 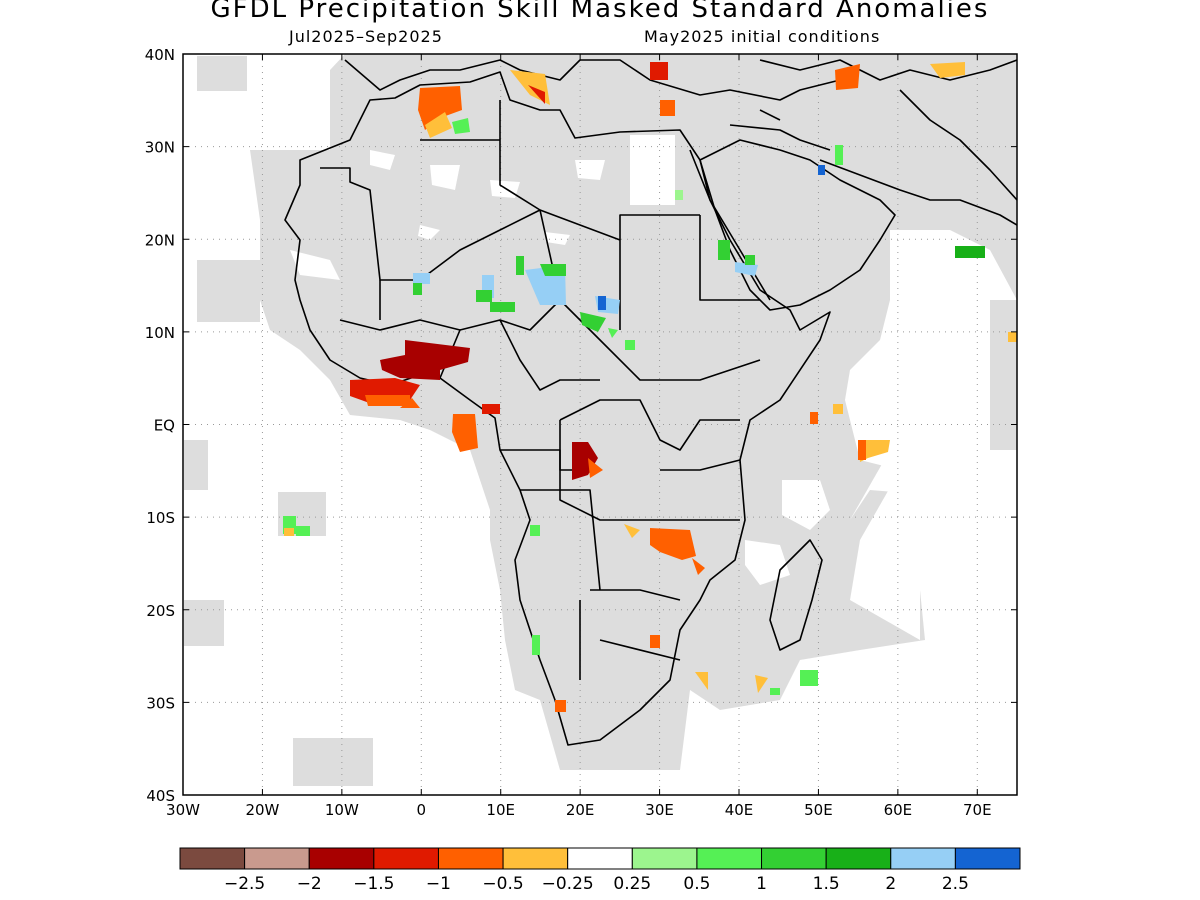 What do you see at coordinates (580, 810) in the screenshot?
I see `x-tick-label: 20E` at bounding box center [580, 810].